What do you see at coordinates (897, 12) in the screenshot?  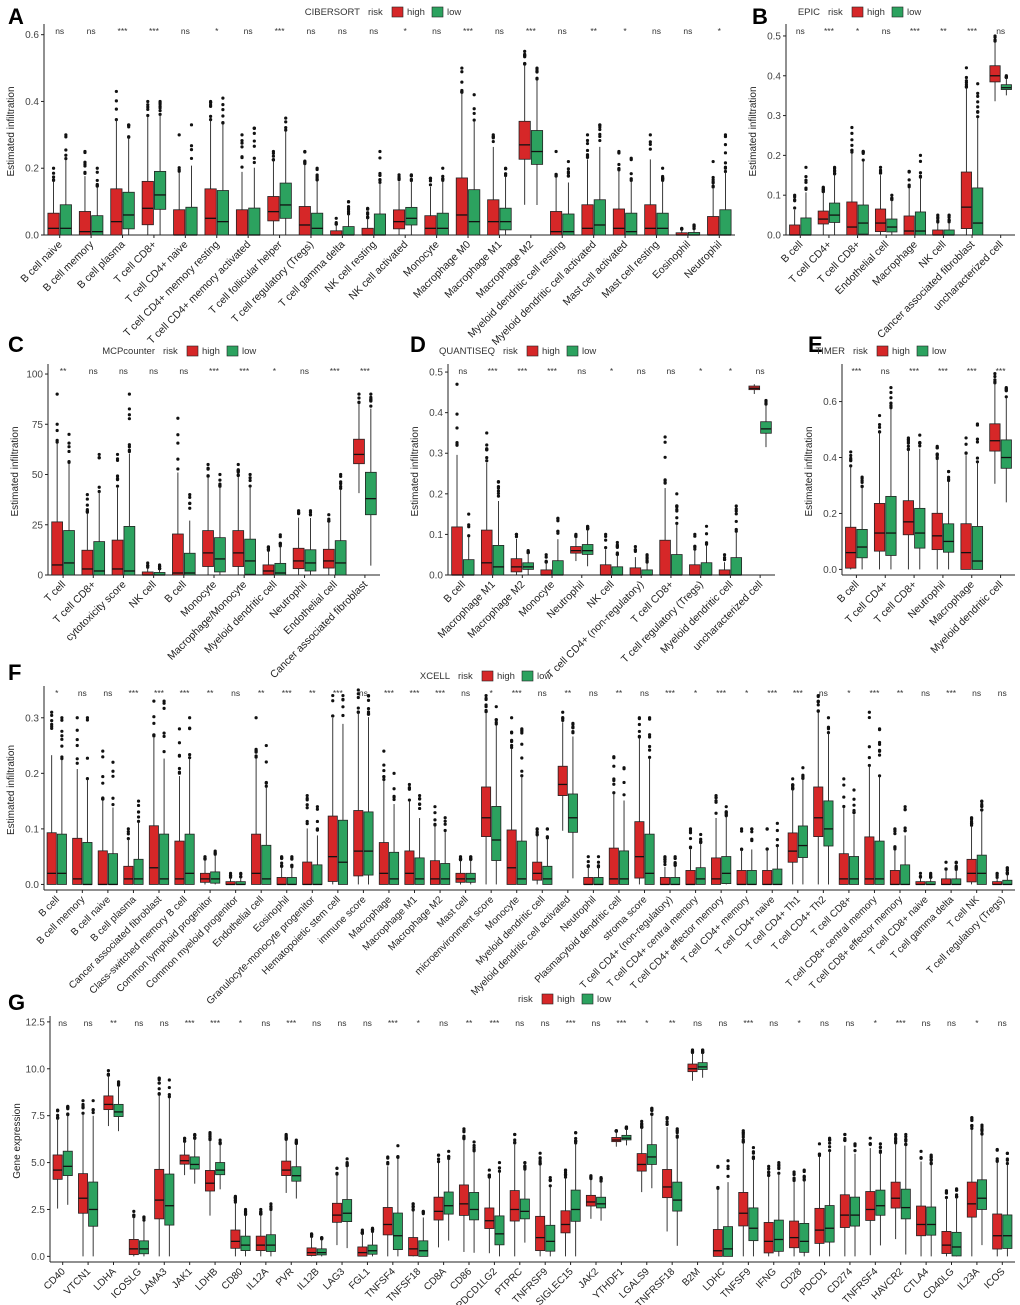 I see `legend-low-swatch` at bounding box center [897, 12].